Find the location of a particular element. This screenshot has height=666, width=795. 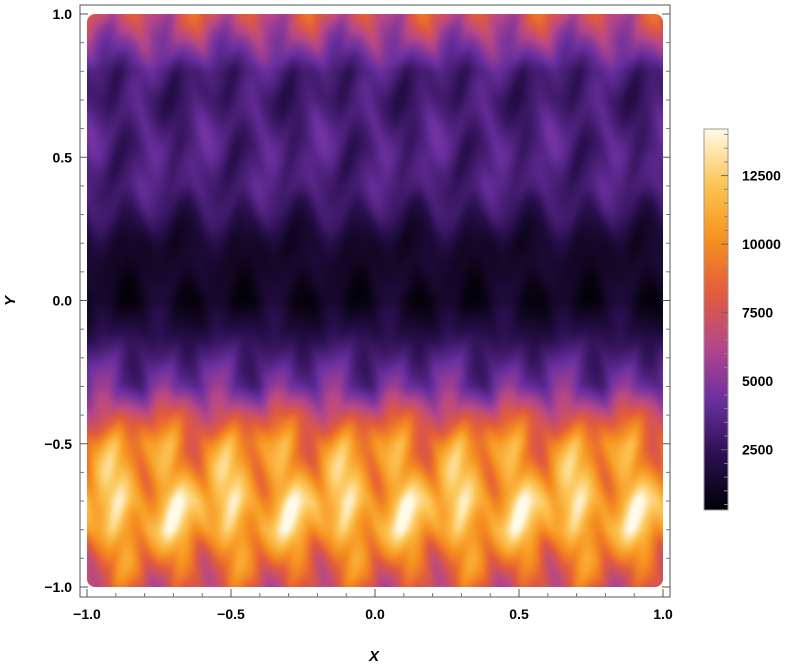

colorbar-tick-label: 5000 is located at coordinates (757, 381).